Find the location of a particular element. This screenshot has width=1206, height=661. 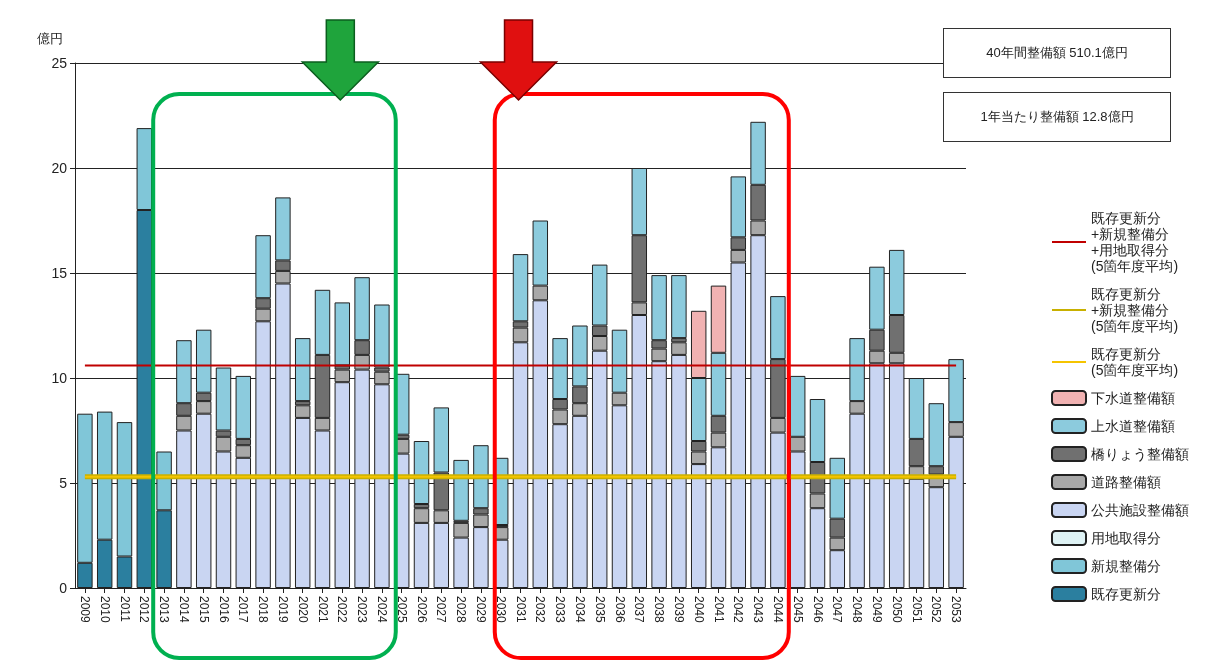

x-tick-label: 2025 is located at coordinates (401, 610).